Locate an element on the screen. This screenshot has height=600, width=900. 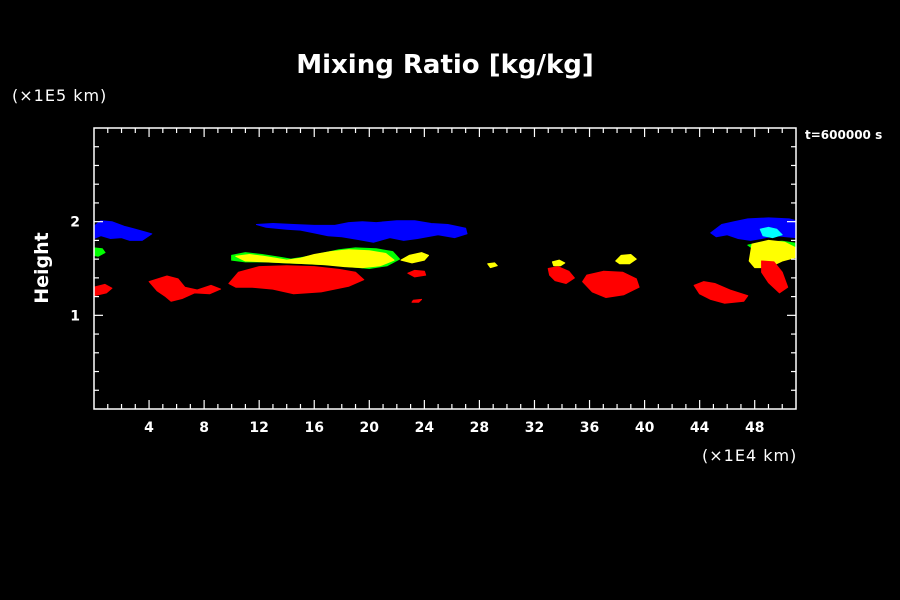
x-tick-label-36: 36 is located at coordinates (589, 428).